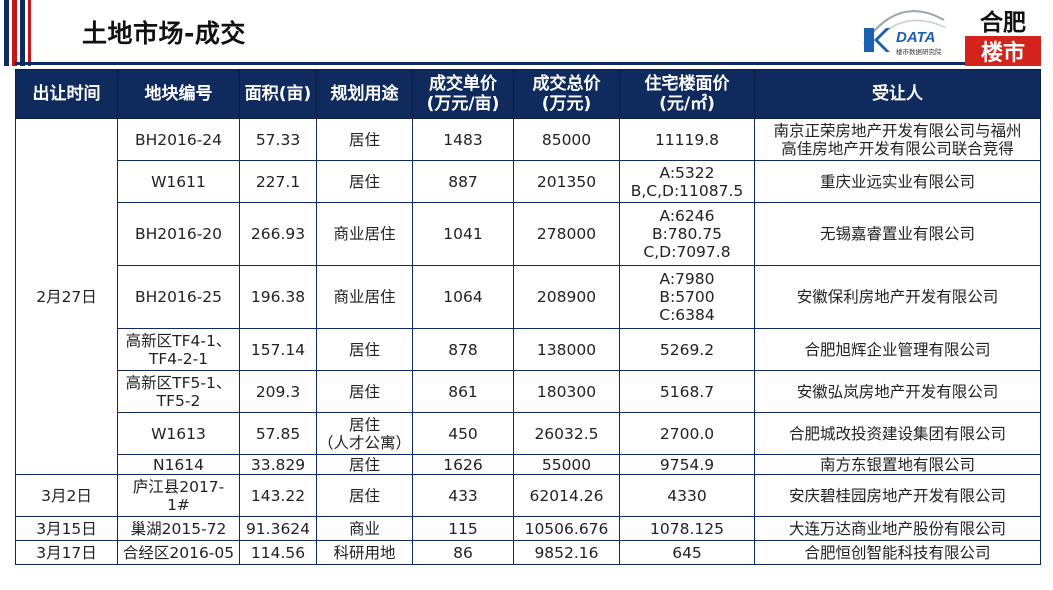 Image resolution: width=1053 pixels, height=590 pixels. What do you see at coordinates (164, 33) in the screenshot?
I see `page-title: 土地市场-成交` at bounding box center [164, 33].